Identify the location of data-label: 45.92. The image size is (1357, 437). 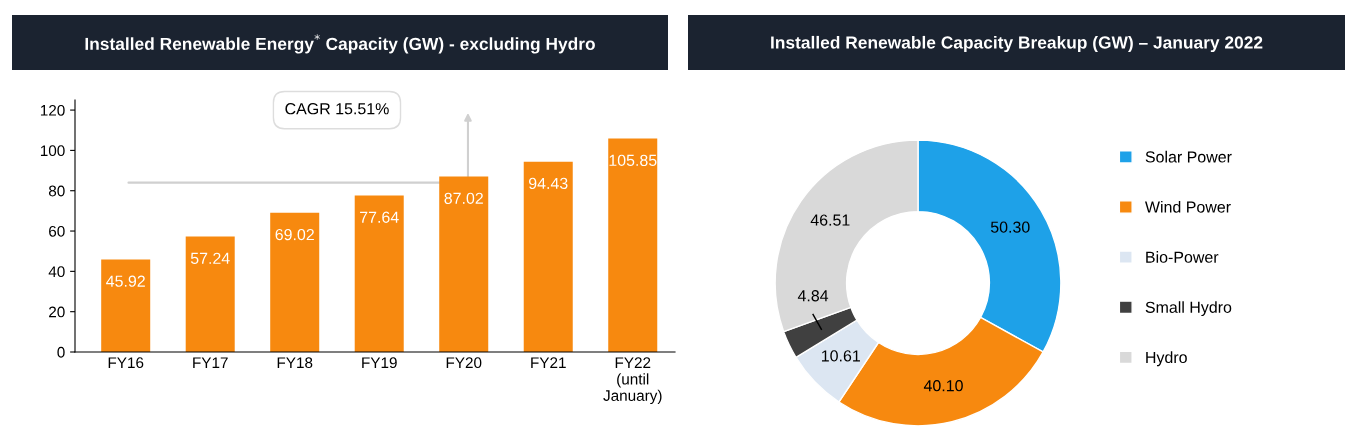
(125, 281).